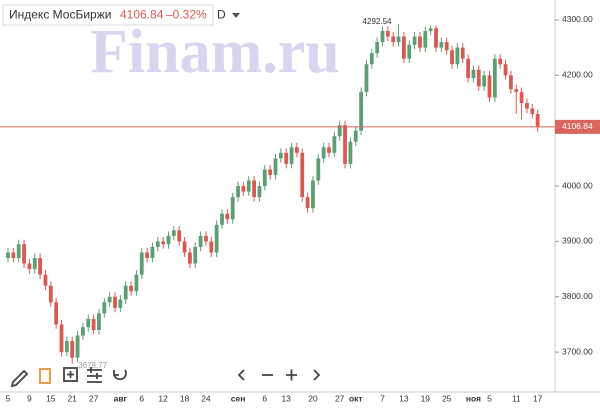 The width and height of the screenshot is (600, 410). I want to click on x-tick-label: 20, so click(313, 398).